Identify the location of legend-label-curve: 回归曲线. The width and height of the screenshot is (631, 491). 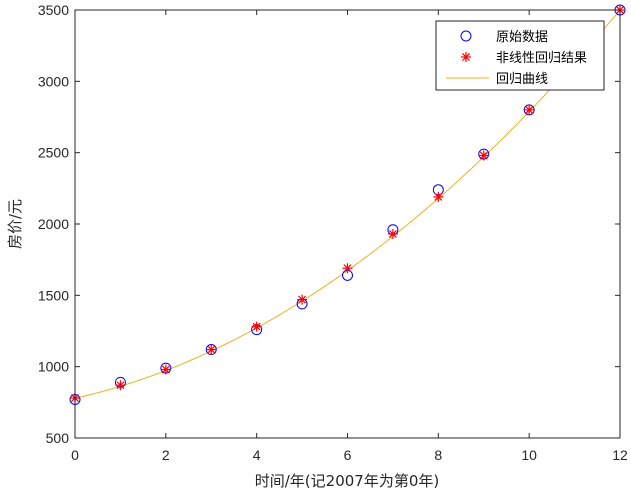
(522, 79).